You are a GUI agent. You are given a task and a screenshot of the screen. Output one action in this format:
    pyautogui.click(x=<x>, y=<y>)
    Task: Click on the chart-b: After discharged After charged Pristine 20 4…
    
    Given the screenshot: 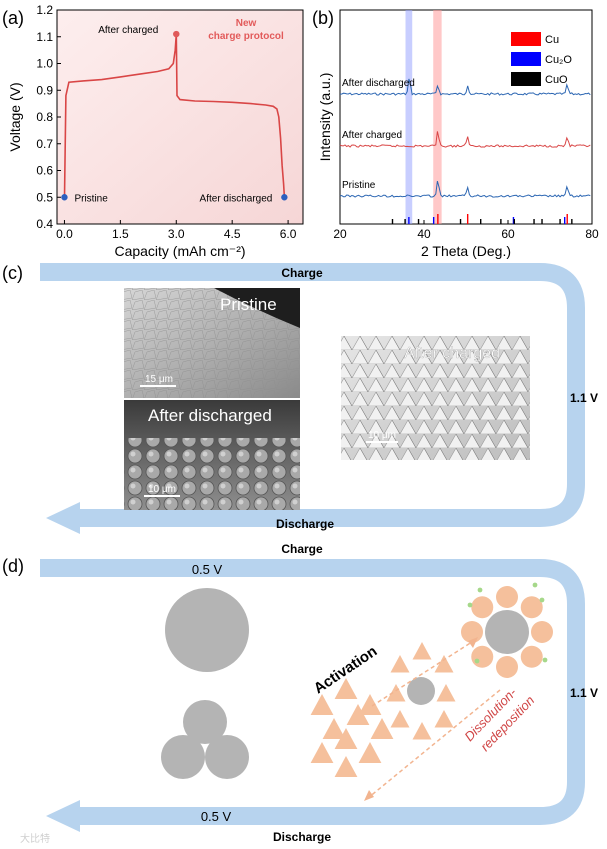 What is the action you would take?
    pyautogui.click(x=458, y=134)
    